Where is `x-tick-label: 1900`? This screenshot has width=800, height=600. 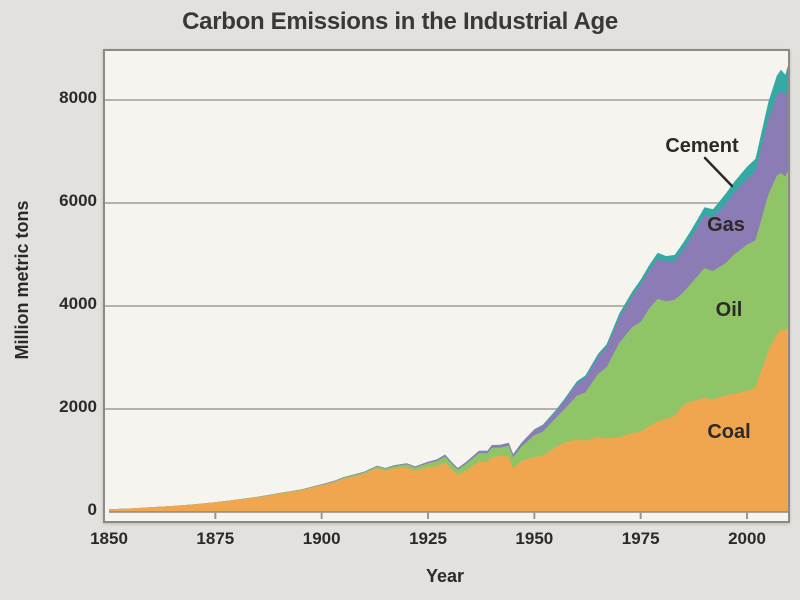
x-tick-label: 1900 is located at coordinates (321, 538).